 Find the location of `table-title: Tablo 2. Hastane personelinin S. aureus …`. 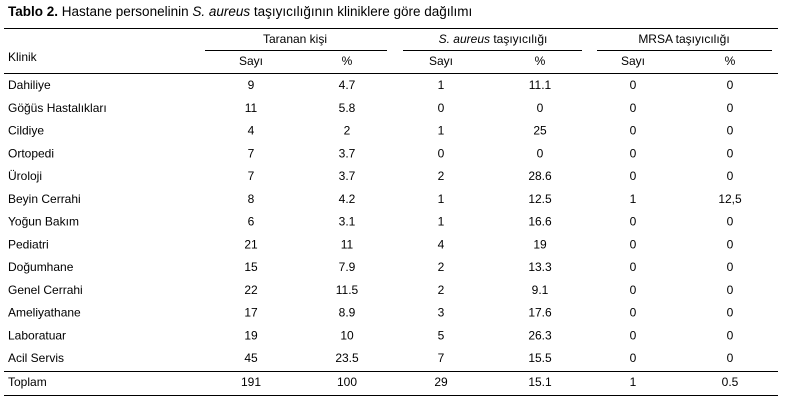

table-title: Tablo 2. Hastane personelinin S. aureus … is located at coordinates (240, 11).